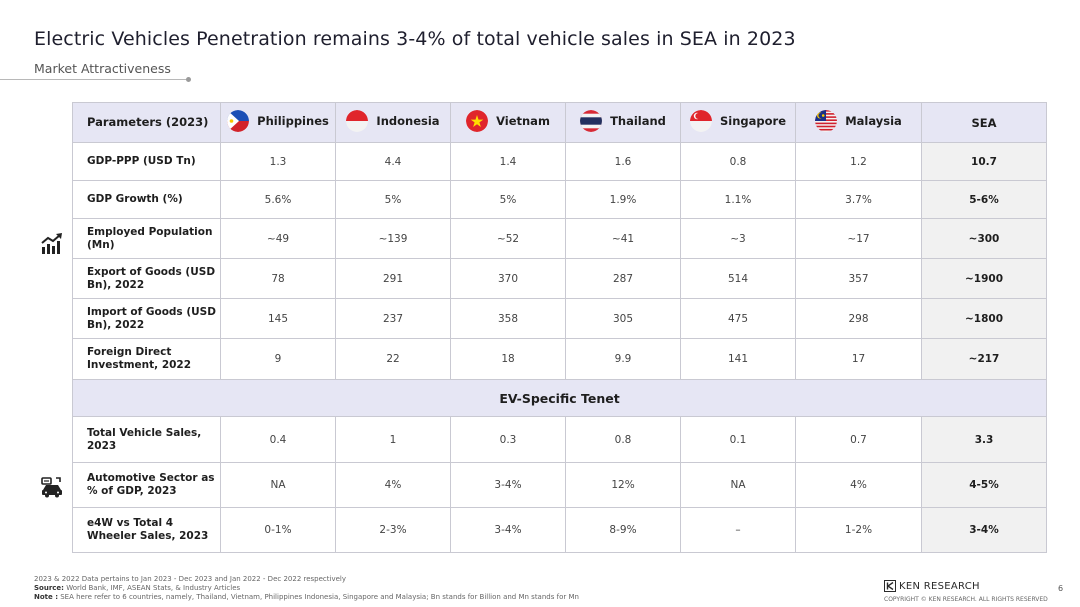  What do you see at coordinates (623, 122) in the screenshot?
I see `country-header-thailand: Thailand` at bounding box center [623, 122].